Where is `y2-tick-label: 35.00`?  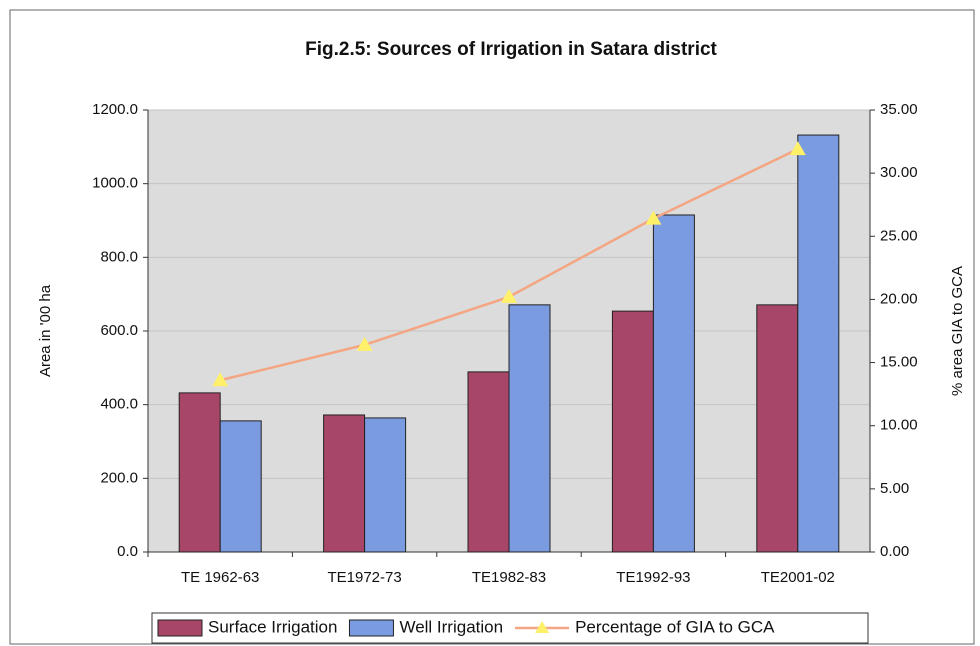 y2-tick-label: 35.00 is located at coordinates (899, 109).